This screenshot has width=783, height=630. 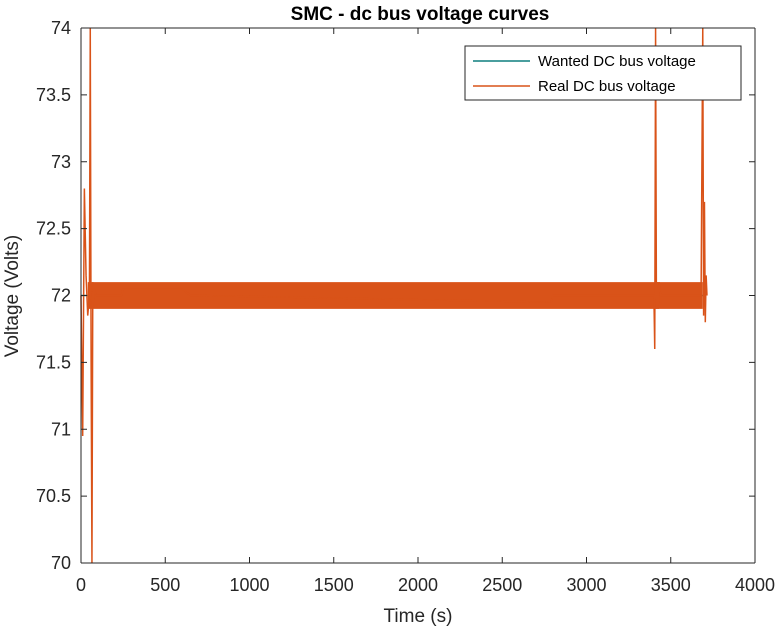 I want to click on chart-title: SMC - dc bus voltage curves, so click(x=420, y=14).